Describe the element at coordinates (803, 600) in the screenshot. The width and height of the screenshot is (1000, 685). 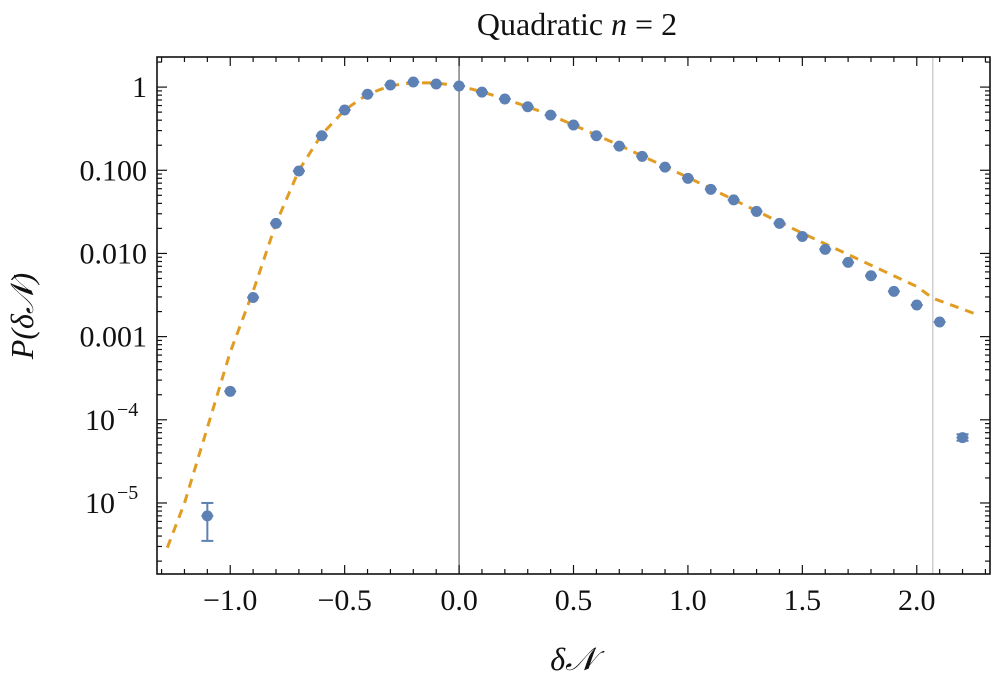
I see `x-tick-label: 1.5` at that location.